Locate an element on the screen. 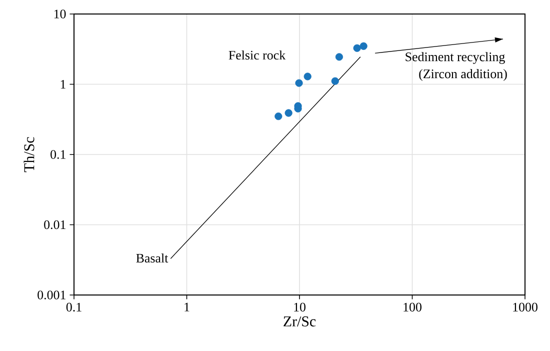 The width and height of the screenshot is (550, 351). y-tick-label: 0.001 is located at coordinates (52, 295).